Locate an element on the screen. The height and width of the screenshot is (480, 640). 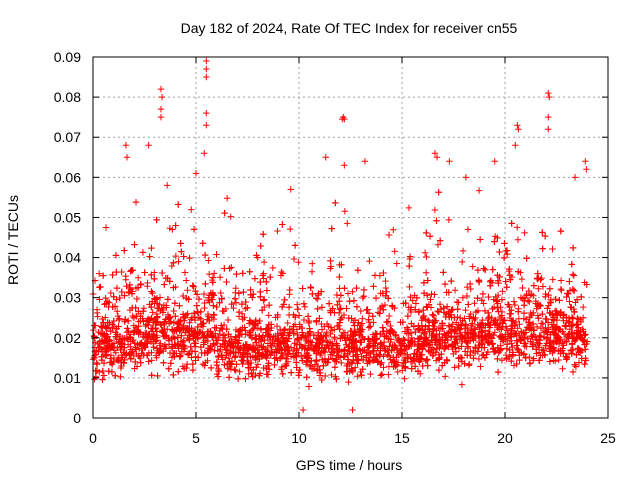
x-tick-label: 25 is located at coordinates (608, 438).